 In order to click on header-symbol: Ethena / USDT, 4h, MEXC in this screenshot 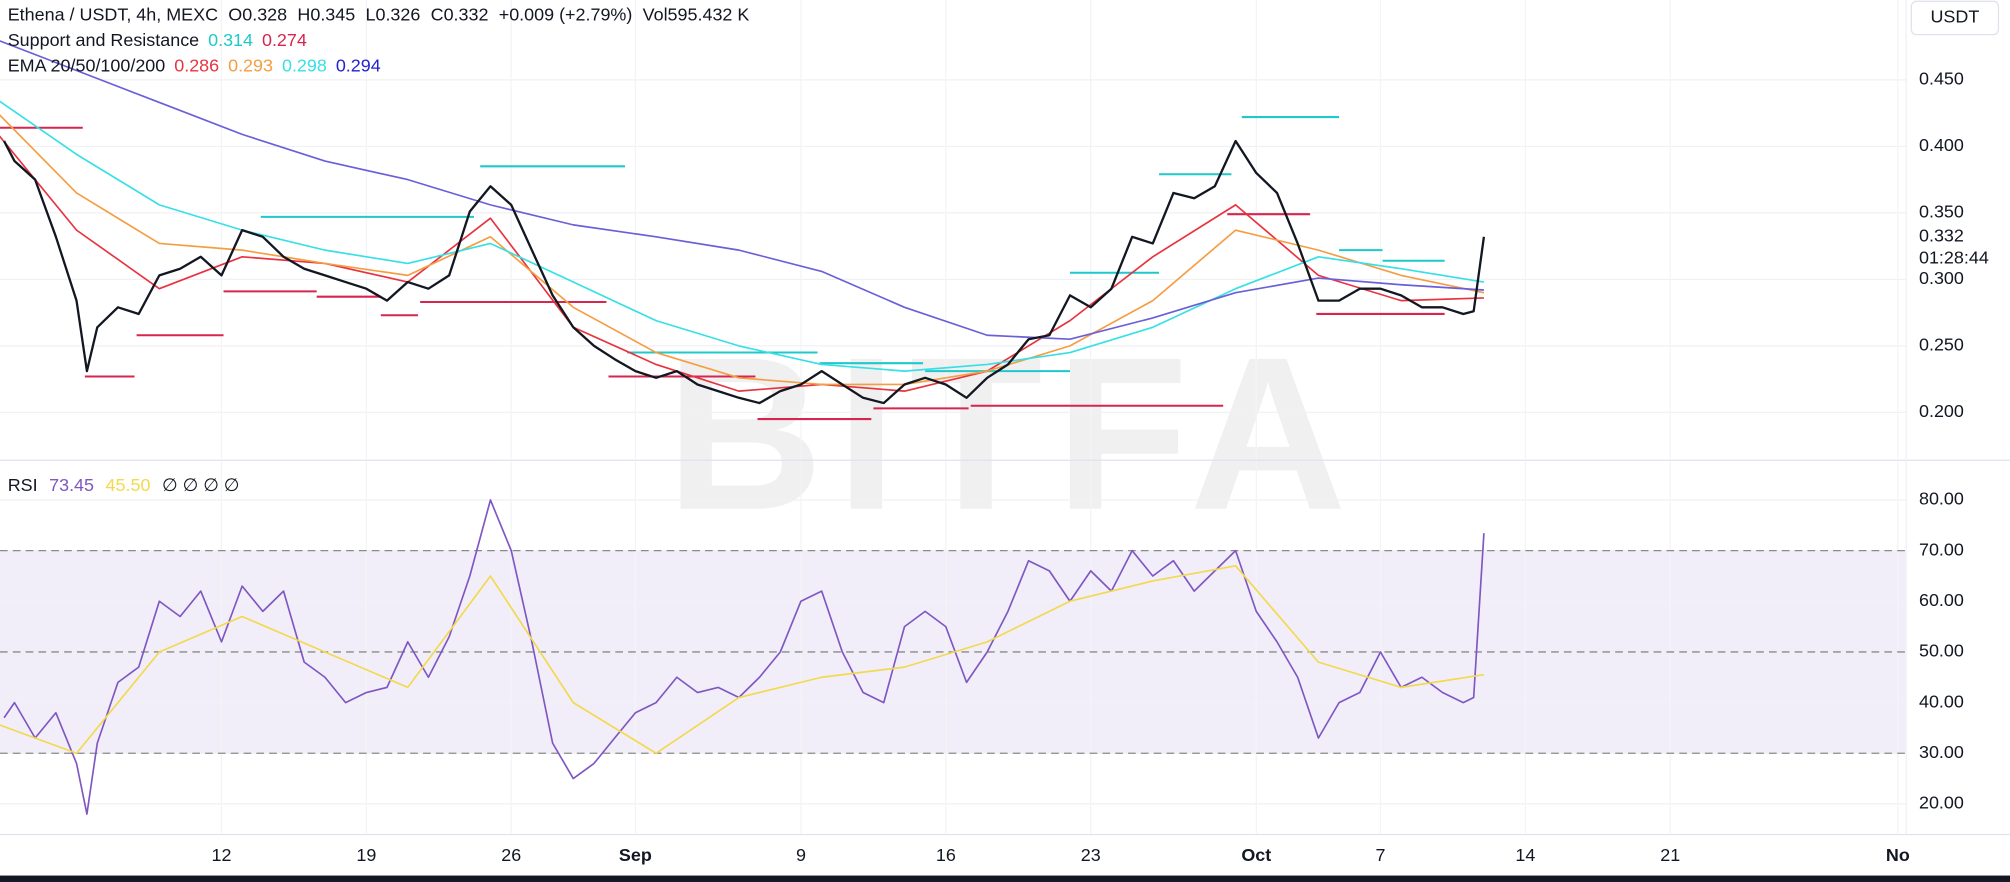, I will do `click(113, 14)`.